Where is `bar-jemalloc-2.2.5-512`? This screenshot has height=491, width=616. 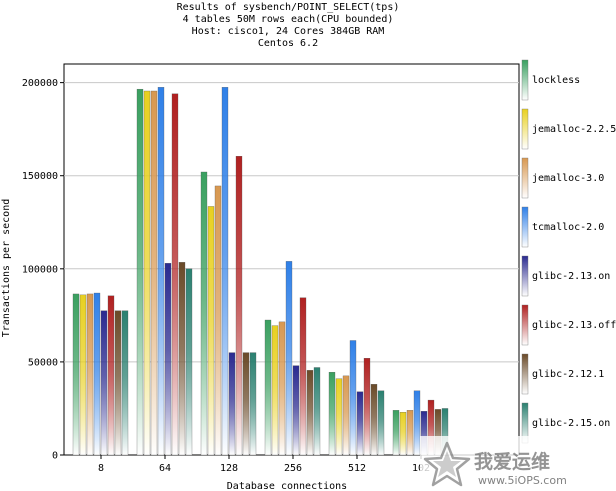
bar-jemalloc-2.2.5-512 is located at coordinates (339, 417).